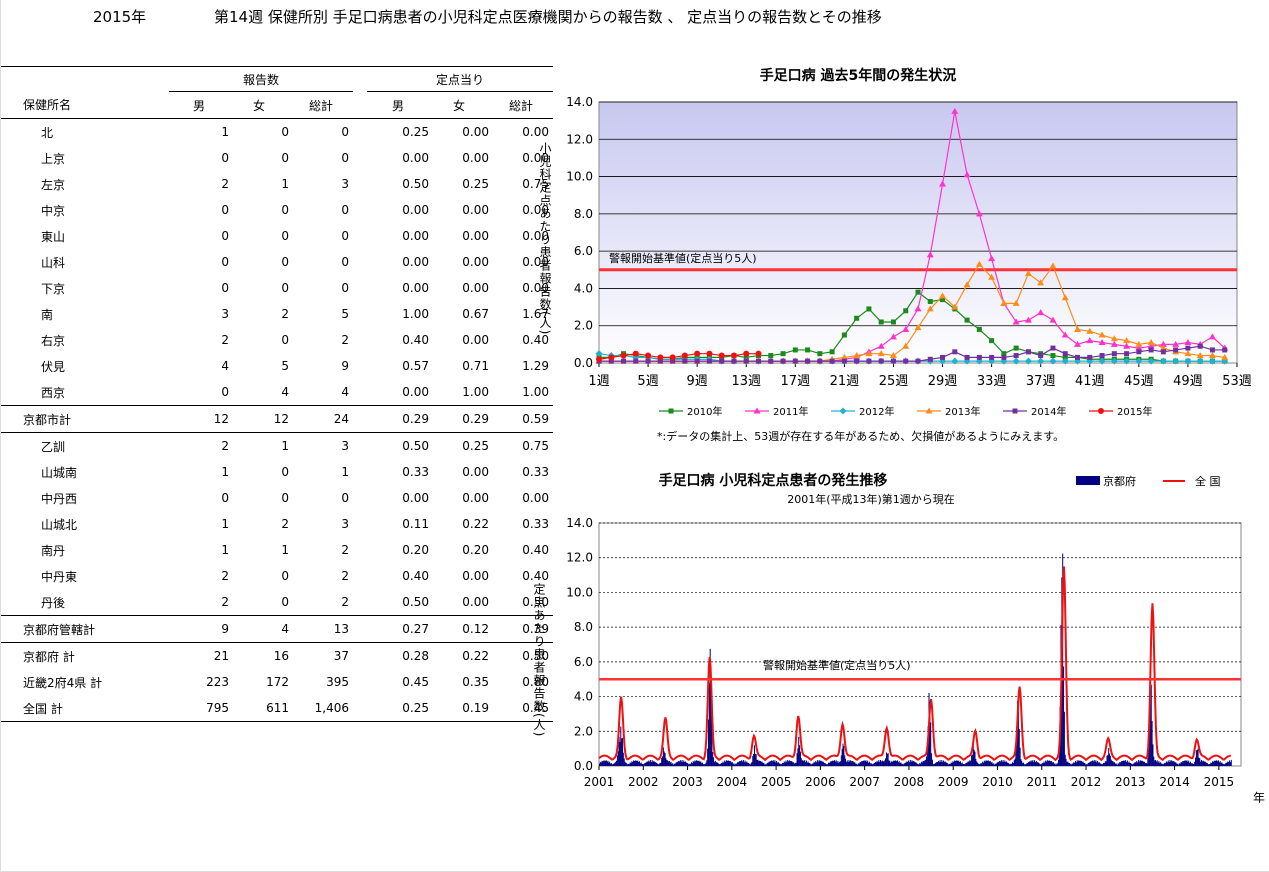  I want to click on x-tick-label: 25週, so click(894, 381).